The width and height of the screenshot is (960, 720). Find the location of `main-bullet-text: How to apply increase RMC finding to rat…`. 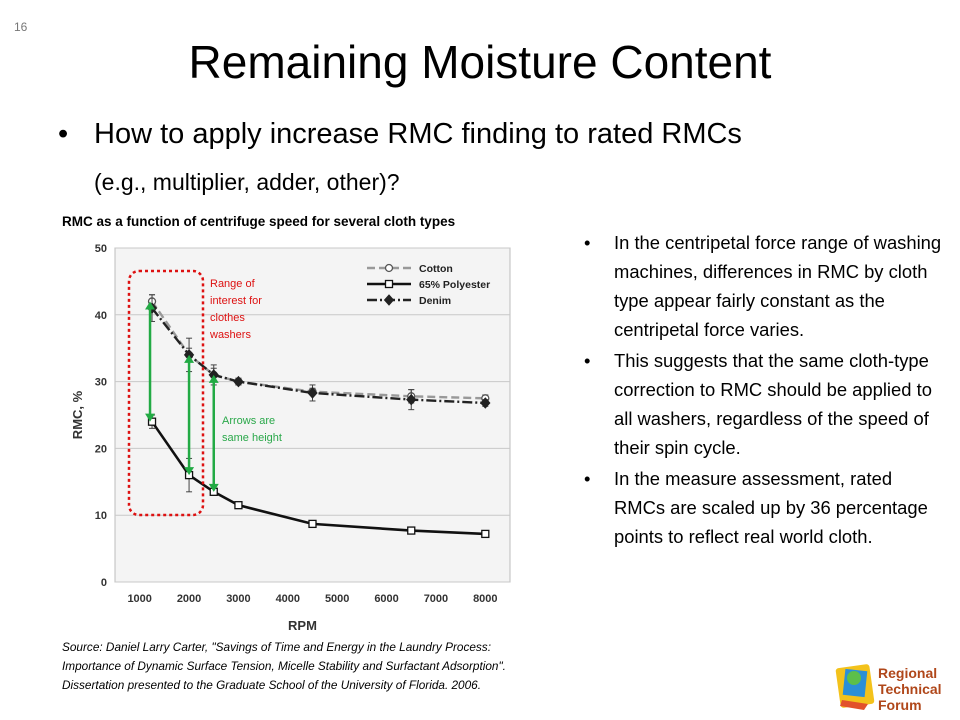

main-bullet-text: How to apply increase RMC finding to rat… is located at coordinates (418, 134).